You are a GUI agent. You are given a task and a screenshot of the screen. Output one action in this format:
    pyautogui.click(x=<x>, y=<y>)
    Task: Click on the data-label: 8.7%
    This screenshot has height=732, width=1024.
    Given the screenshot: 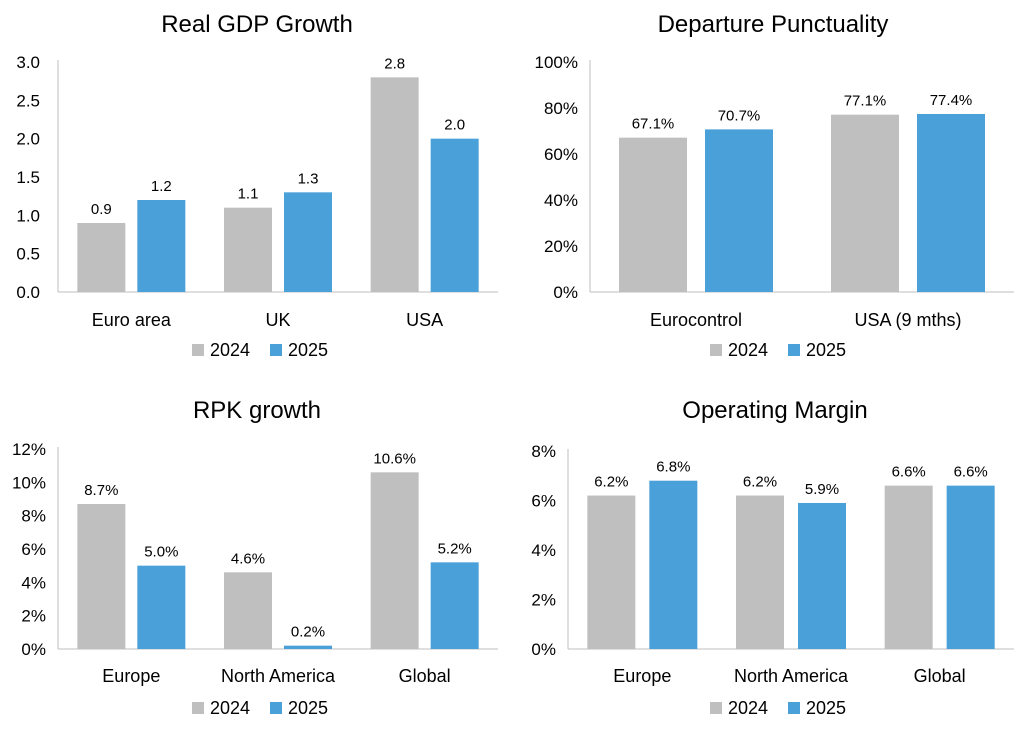 What is the action you would take?
    pyautogui.click(x=101, y=490)
    